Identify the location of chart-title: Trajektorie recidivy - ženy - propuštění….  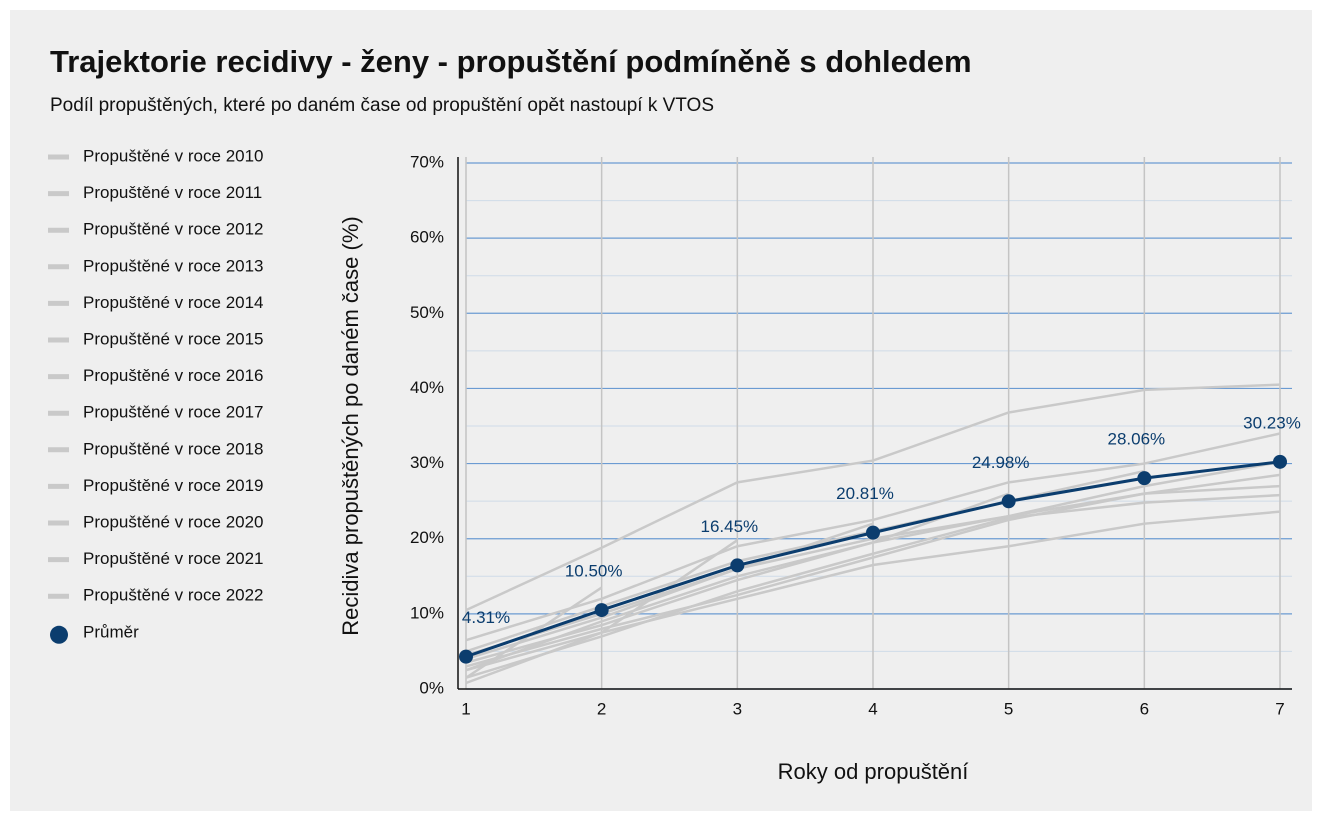
(511, 61).